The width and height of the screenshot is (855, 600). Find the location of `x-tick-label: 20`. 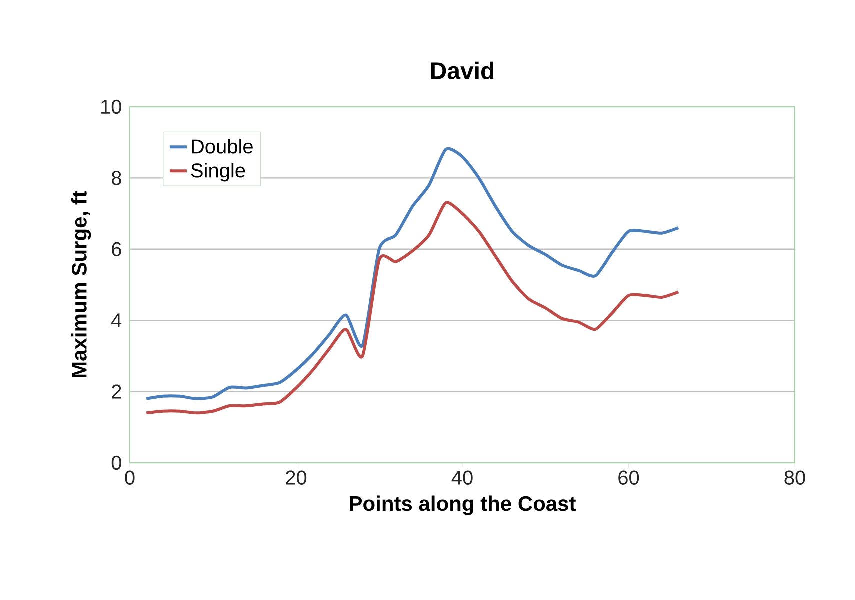

x-tick-label: 20 is located at coordinates (296, 477).